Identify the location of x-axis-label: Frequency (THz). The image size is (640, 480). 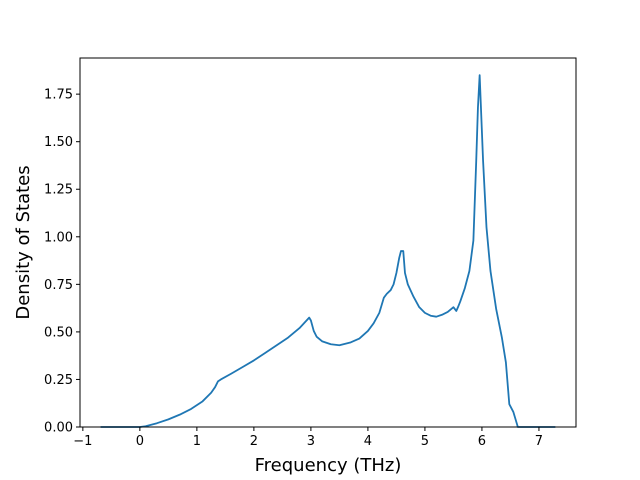
(328, 465).